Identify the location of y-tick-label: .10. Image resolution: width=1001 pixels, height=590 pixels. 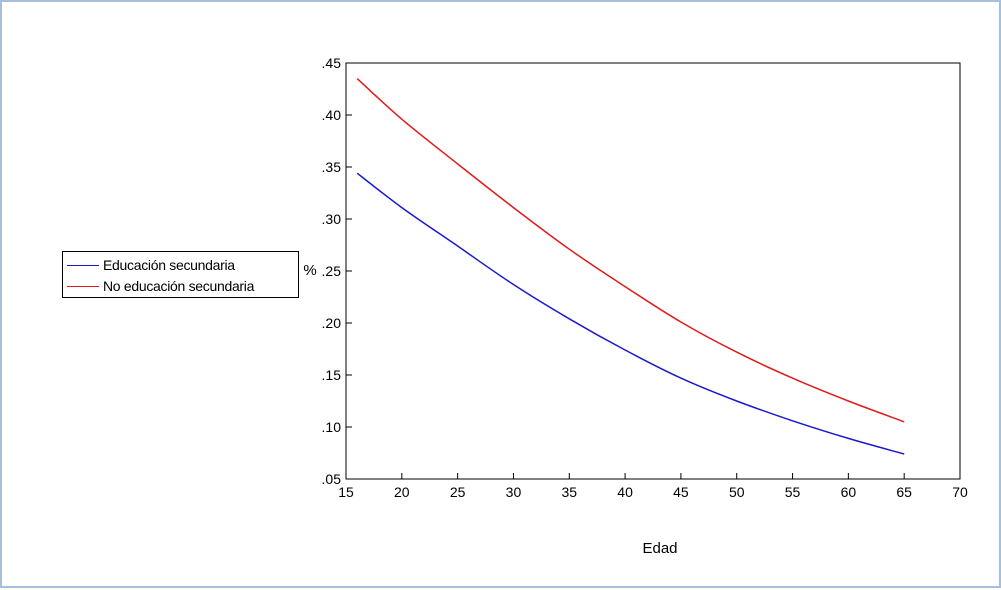
(332, 427).